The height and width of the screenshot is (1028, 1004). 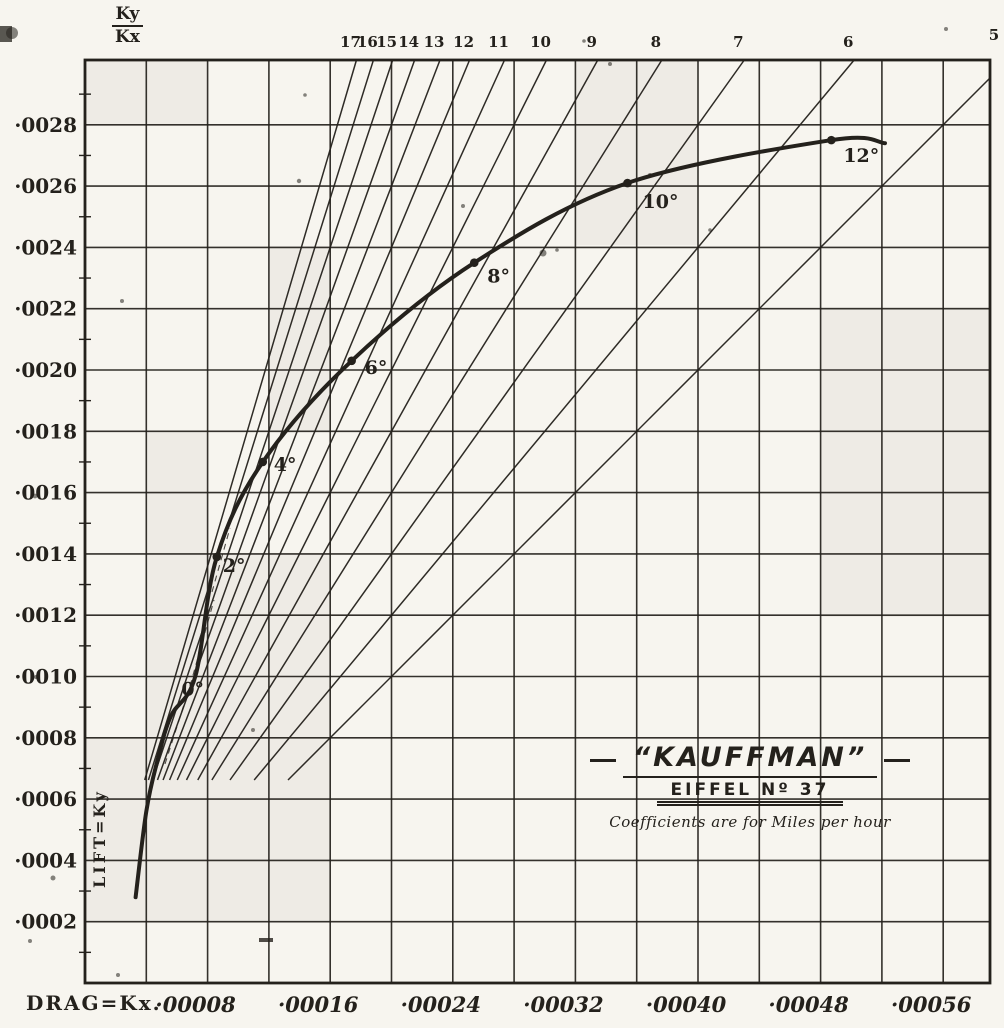 What do you see at coordinates (750, 793) in the screenshot?
I see `airfoil-subtitle: EIFFEL Nº 37` at bounding box center [750, 793].